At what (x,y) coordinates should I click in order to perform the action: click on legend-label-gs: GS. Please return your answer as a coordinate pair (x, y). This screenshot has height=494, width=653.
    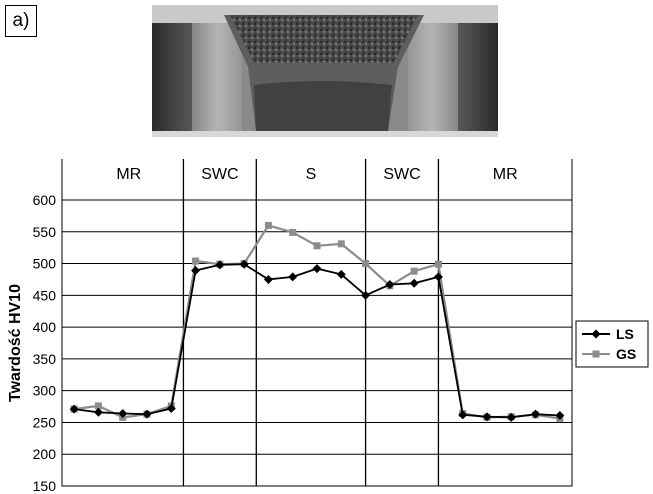
    Looking at the image, I should click on (626, 354).